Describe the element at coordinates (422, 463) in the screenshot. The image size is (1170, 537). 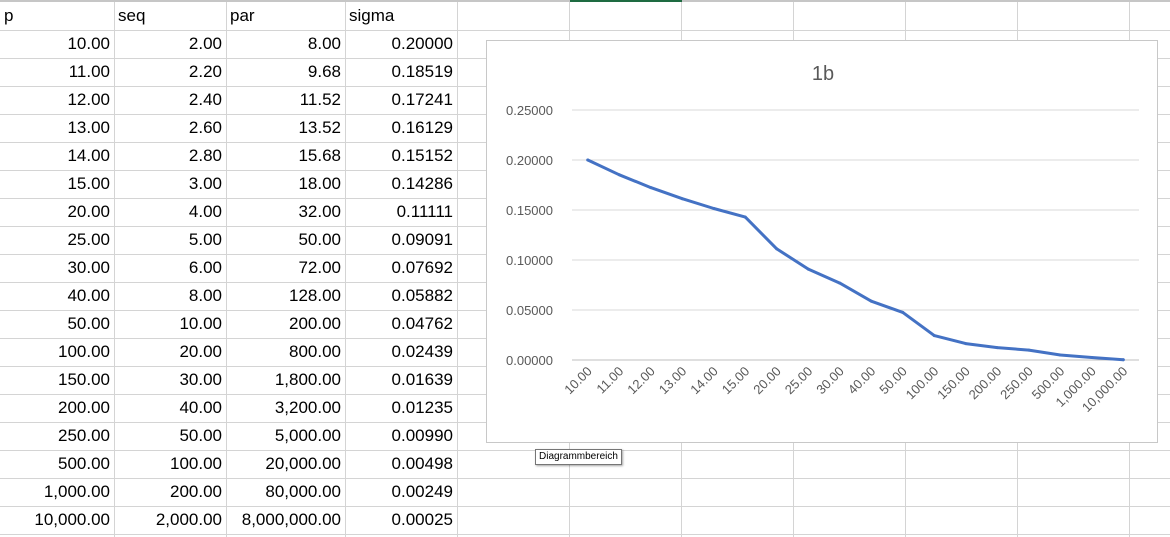
I see `cell-sigma: 0.00498` at that location.